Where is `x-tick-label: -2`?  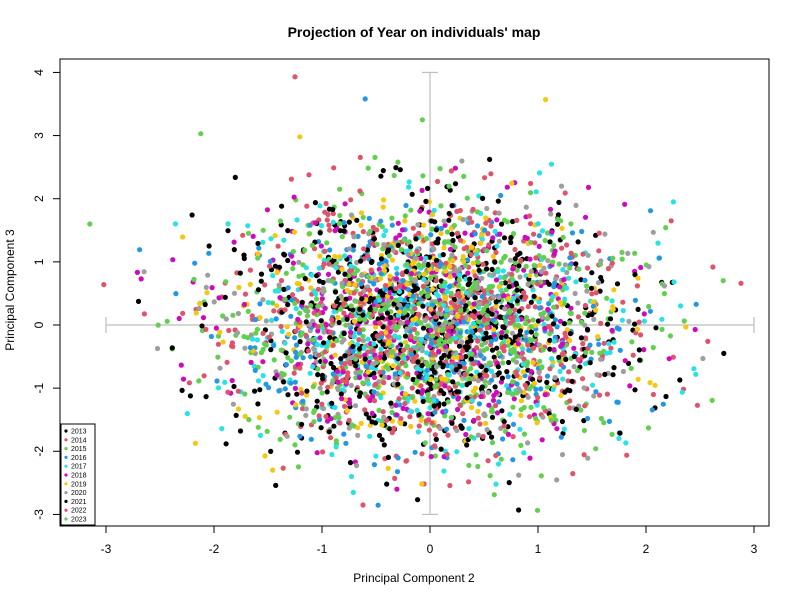
x-tick-label: -2 is located at coordinates (214, 549).